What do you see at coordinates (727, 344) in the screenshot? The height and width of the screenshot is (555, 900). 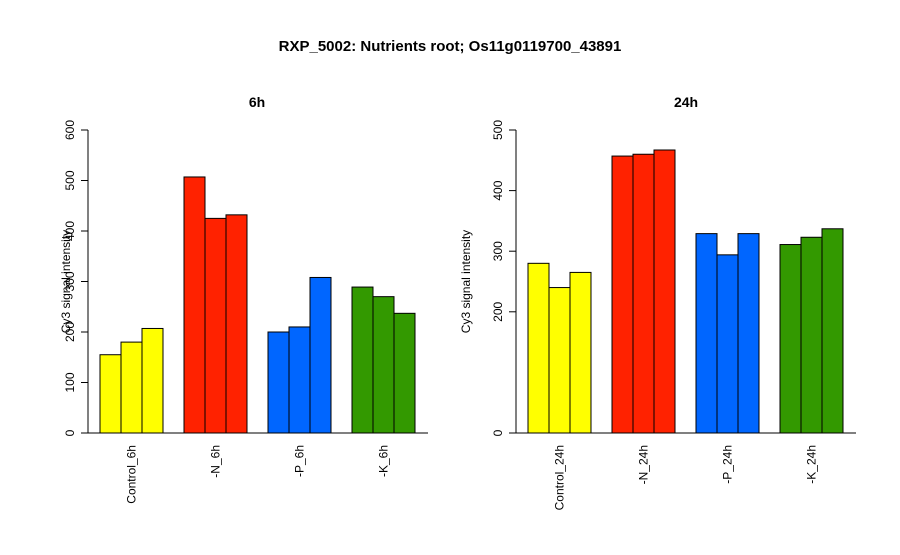 I see `bar--P_24h-2` at bounding box center [727, 344].